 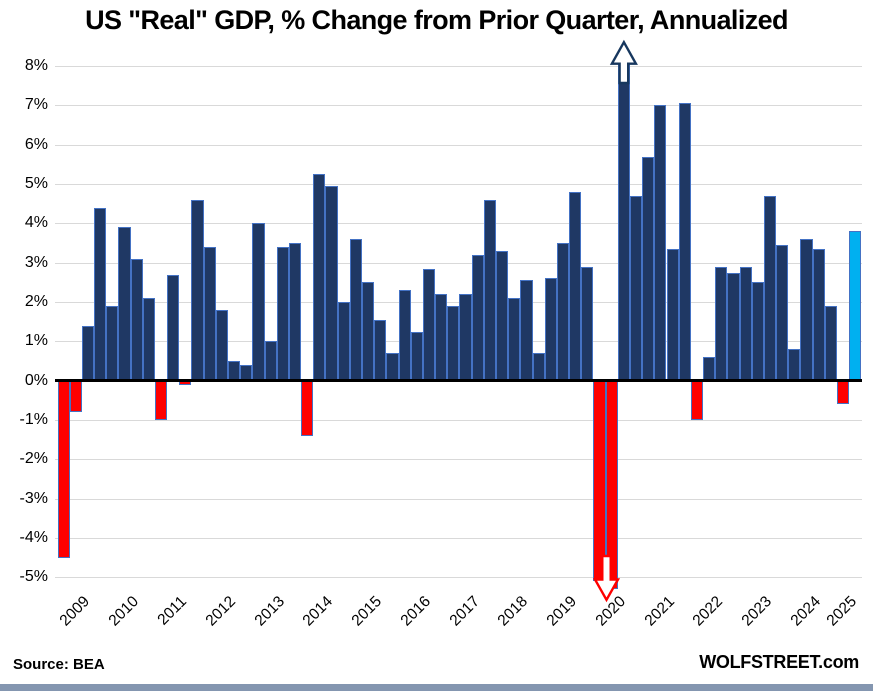 What do you see at coordinates (36, 184) in the screenshot?
I see `y-tick-label: 5%` at bounding box center [36, 184].